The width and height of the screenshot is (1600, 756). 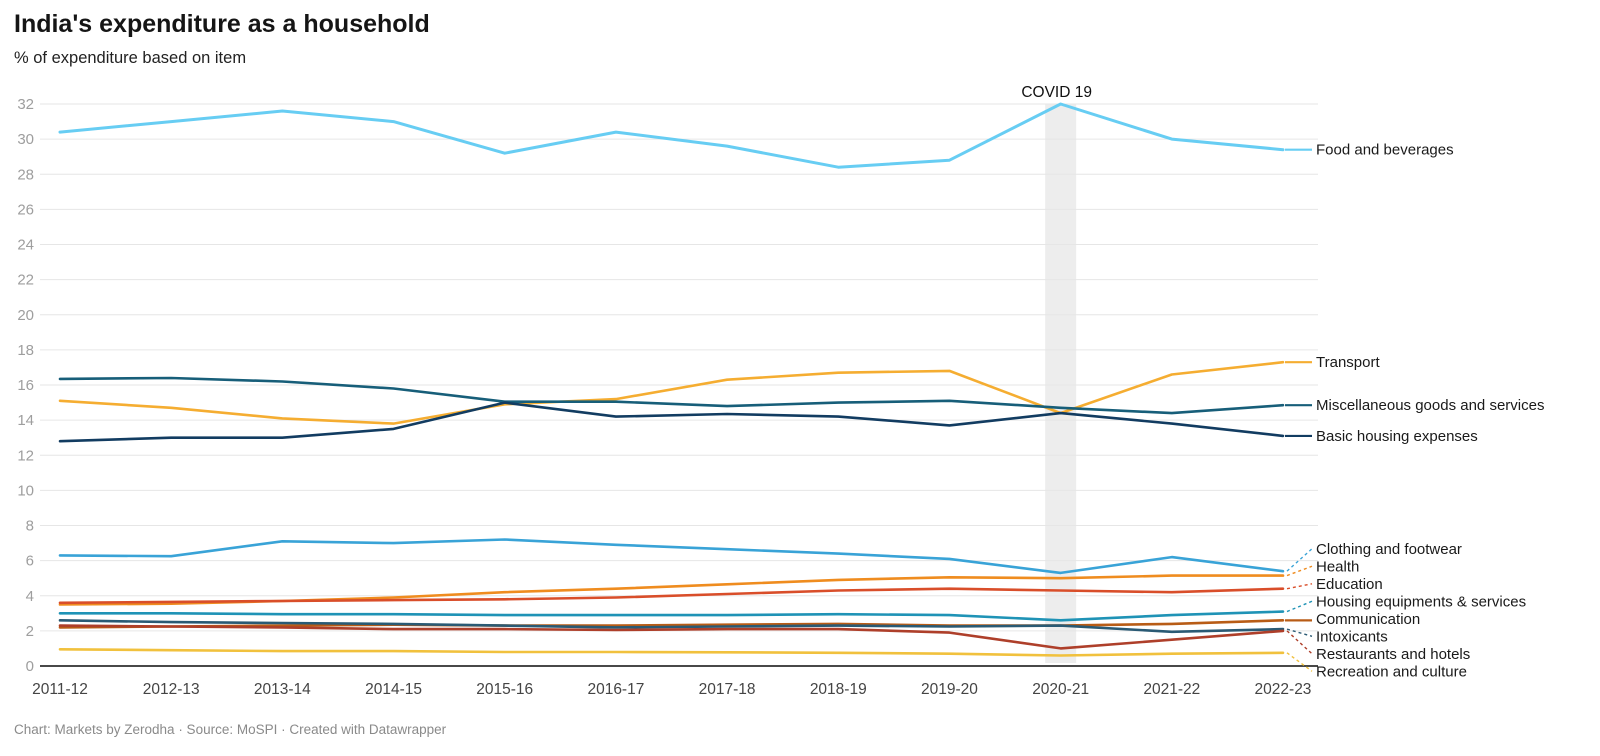 What do you see at coordinates (1299, 586) in the screenshot?
I see `series-leader-education` at bounding box center [1299, 586].